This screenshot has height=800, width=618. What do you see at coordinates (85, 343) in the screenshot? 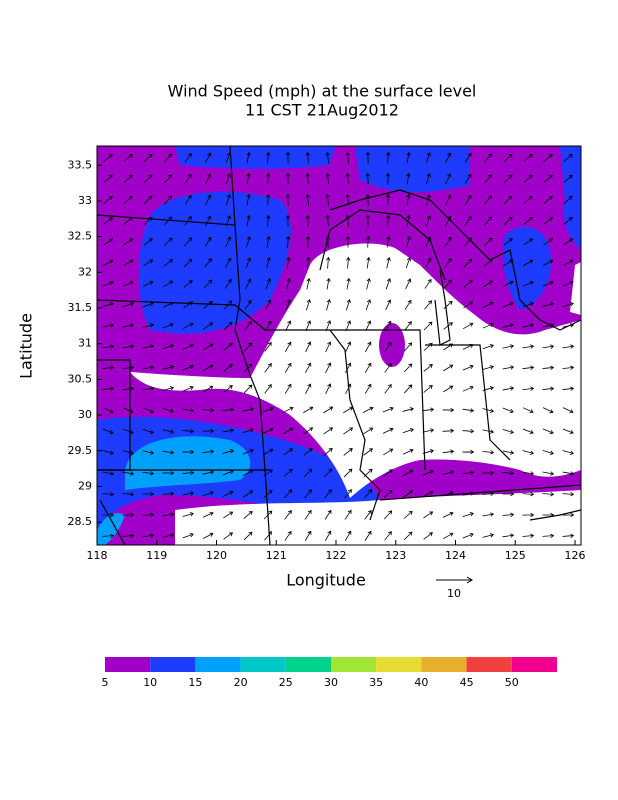
I see `y-tick-label: 31` at bounding box center [85, 343].